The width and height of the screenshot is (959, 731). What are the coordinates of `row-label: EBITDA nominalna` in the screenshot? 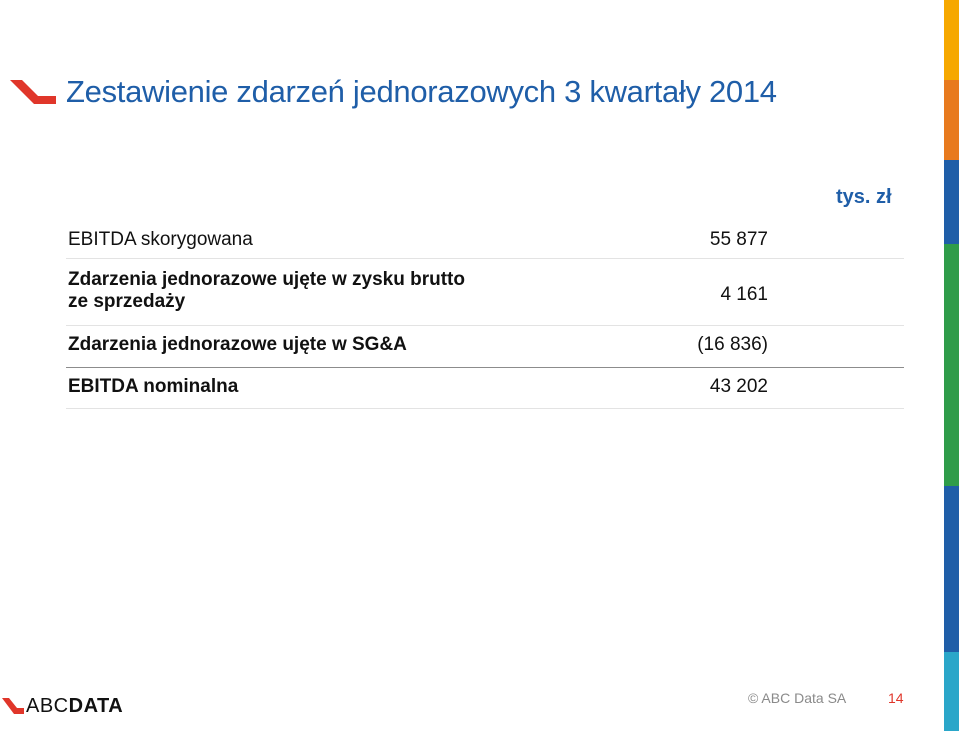 It's located at (153, 386).